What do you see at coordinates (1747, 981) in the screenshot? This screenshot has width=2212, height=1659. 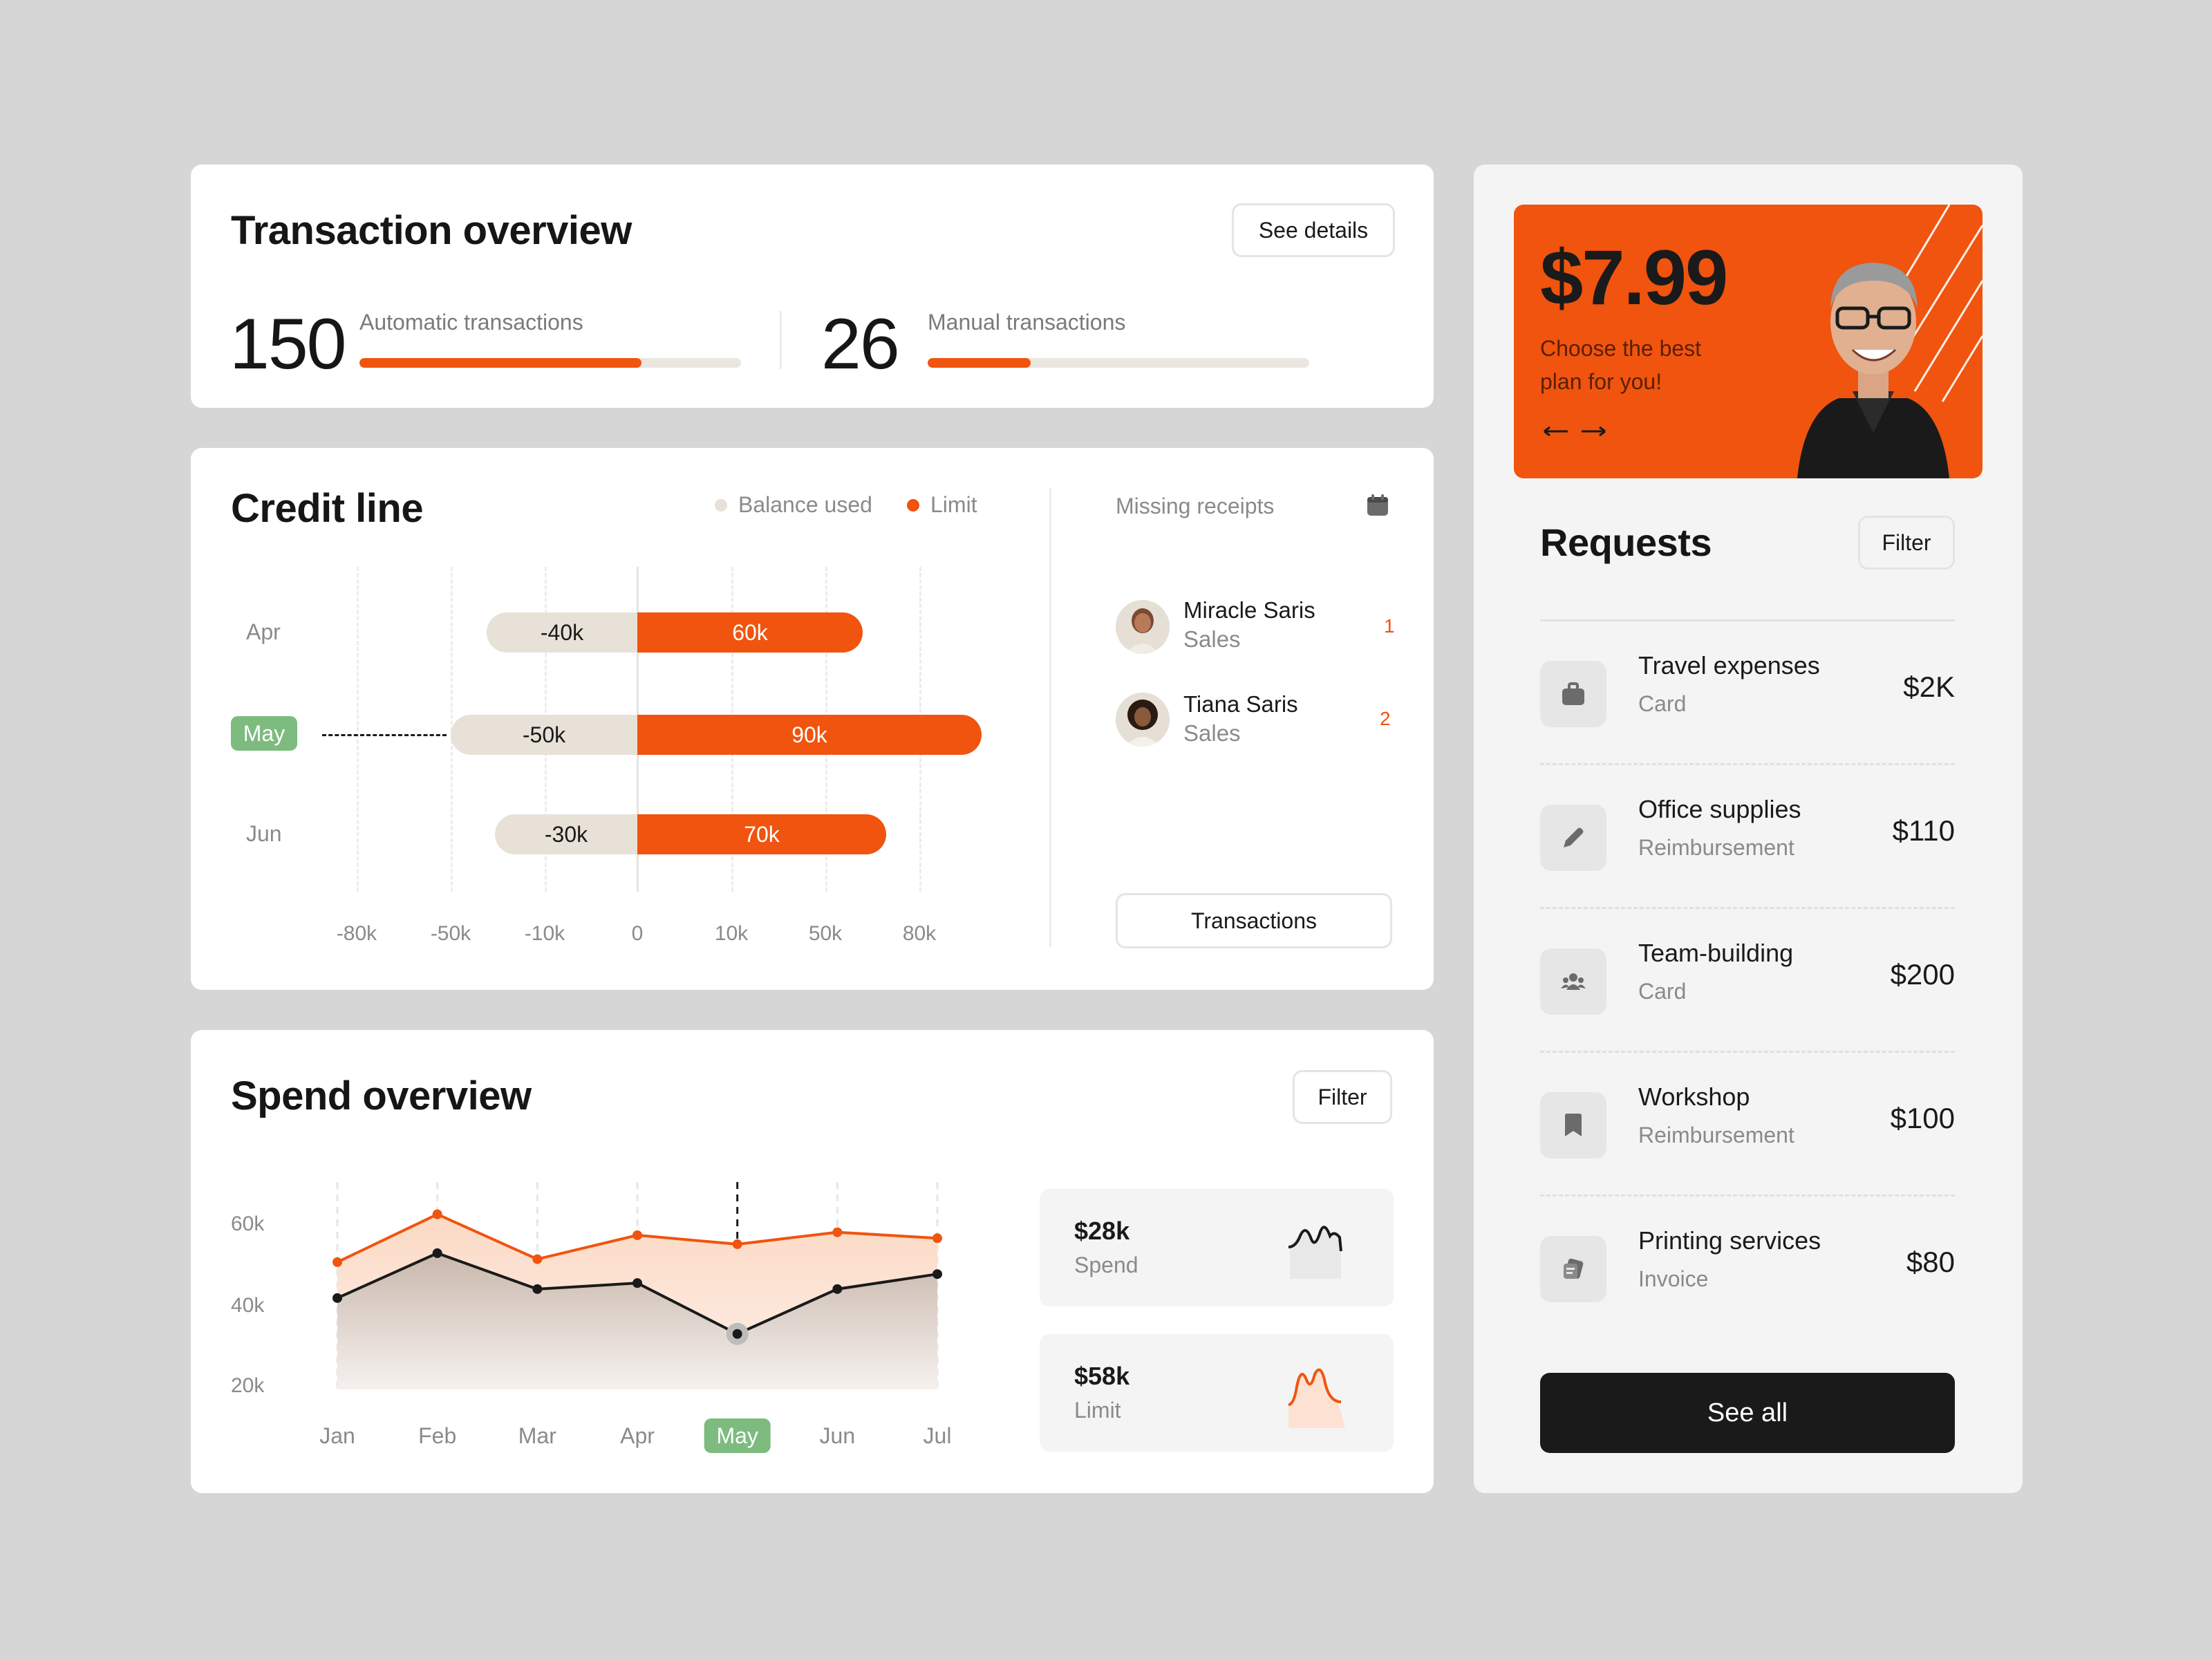 I see `request-row-team: Team-building Card $200` at bounding box center [1747, 981].